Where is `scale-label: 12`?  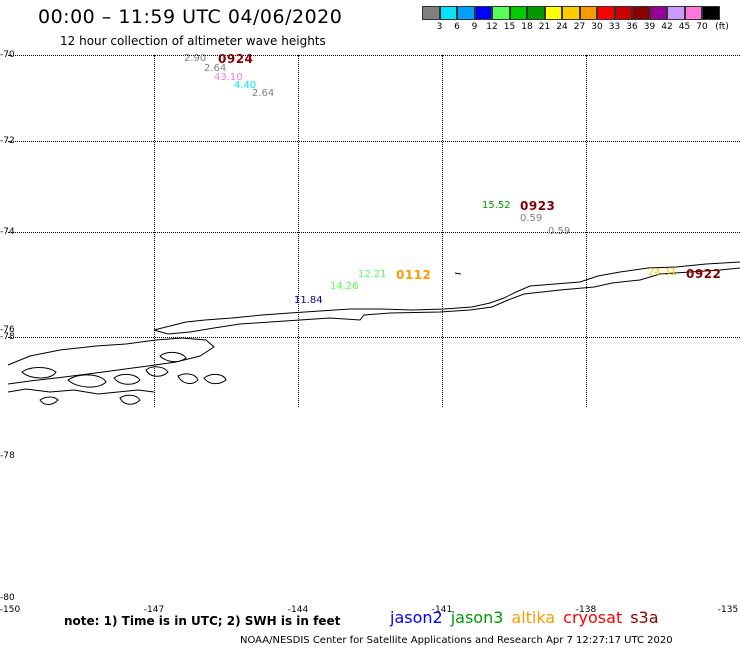 scale-label: 12 is located at coordinates (492, 27).